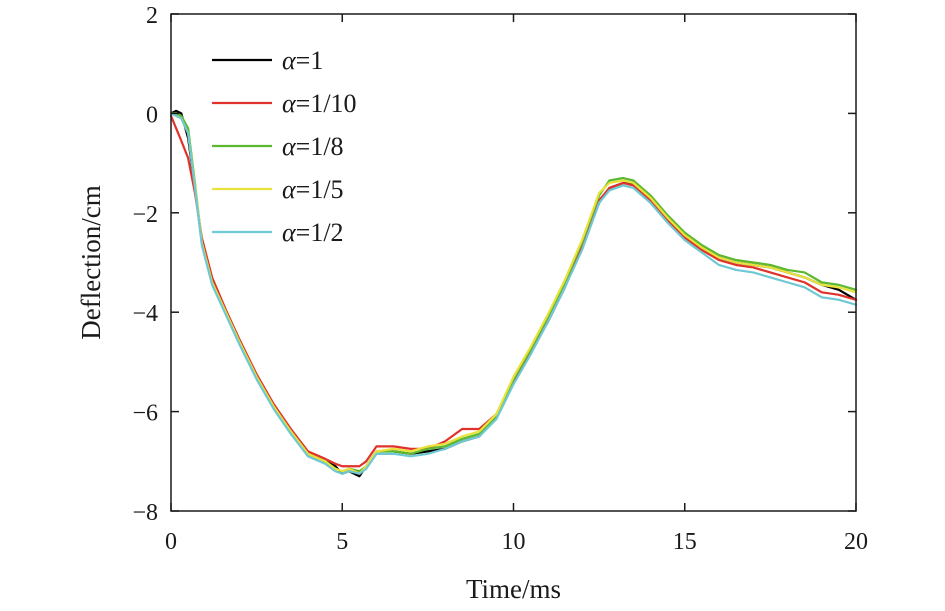 The width and height of the screenshot is (945, 611). What do you see at coordinates (313, 189) in the screenshot?
I see `legend-label-3: α=1/5` at bounding box center [313, 189].